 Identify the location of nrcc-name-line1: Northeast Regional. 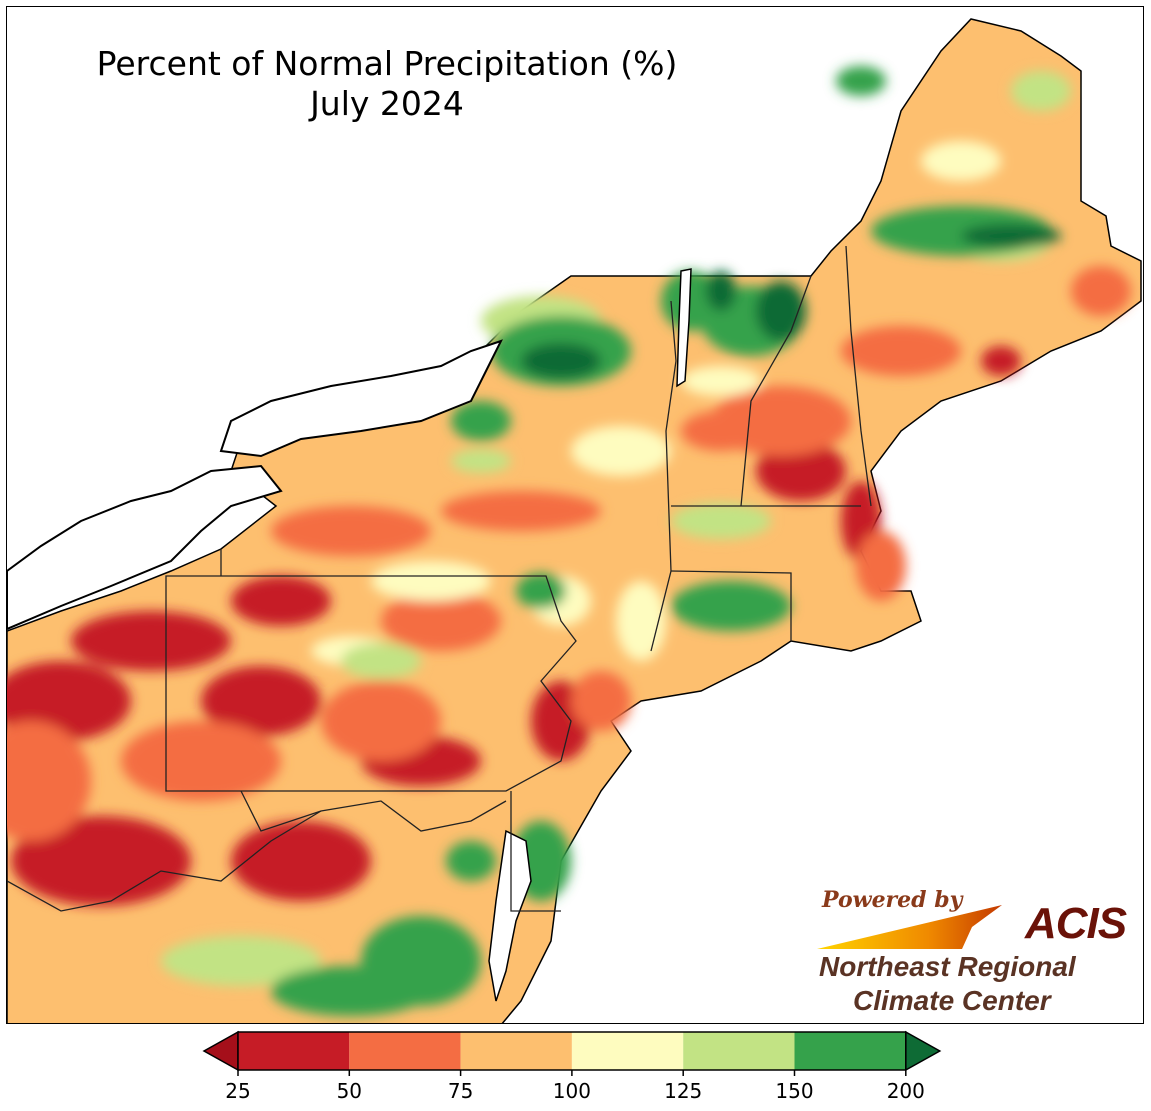
(947, 966).